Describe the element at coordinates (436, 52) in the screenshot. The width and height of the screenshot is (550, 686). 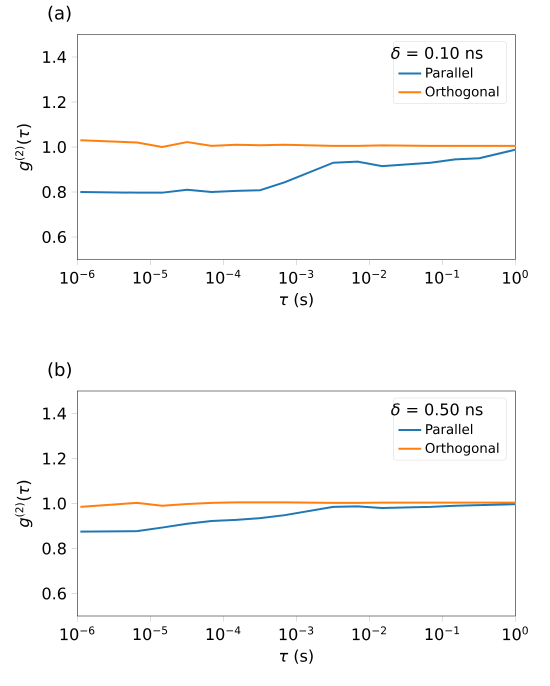
I see `legend-title: δ = 0.10 ns` at that location.